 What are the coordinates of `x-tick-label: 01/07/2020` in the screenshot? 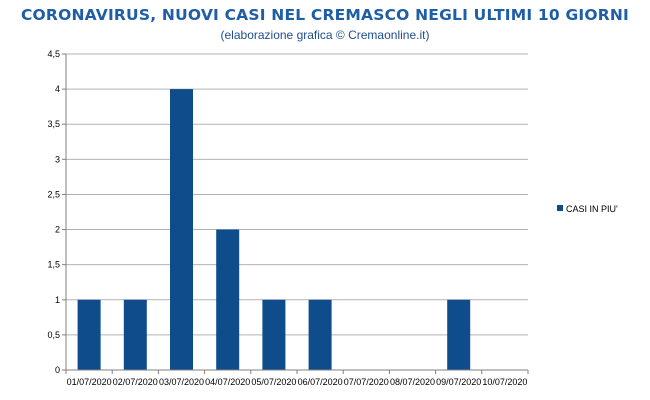 It's located at (89, 382).